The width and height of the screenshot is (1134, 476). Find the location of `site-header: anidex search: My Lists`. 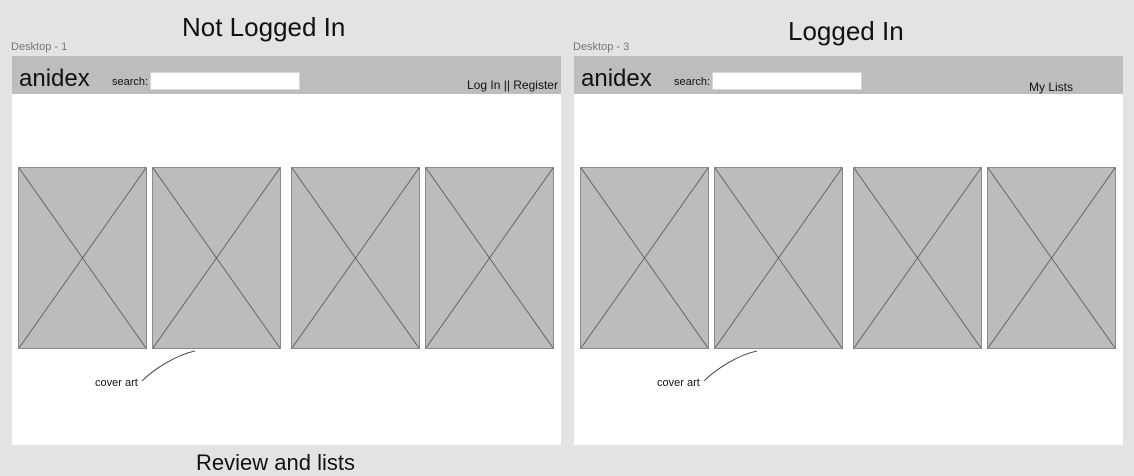

site-header: anidex search: My Lists is located at coordinates (848, 75).